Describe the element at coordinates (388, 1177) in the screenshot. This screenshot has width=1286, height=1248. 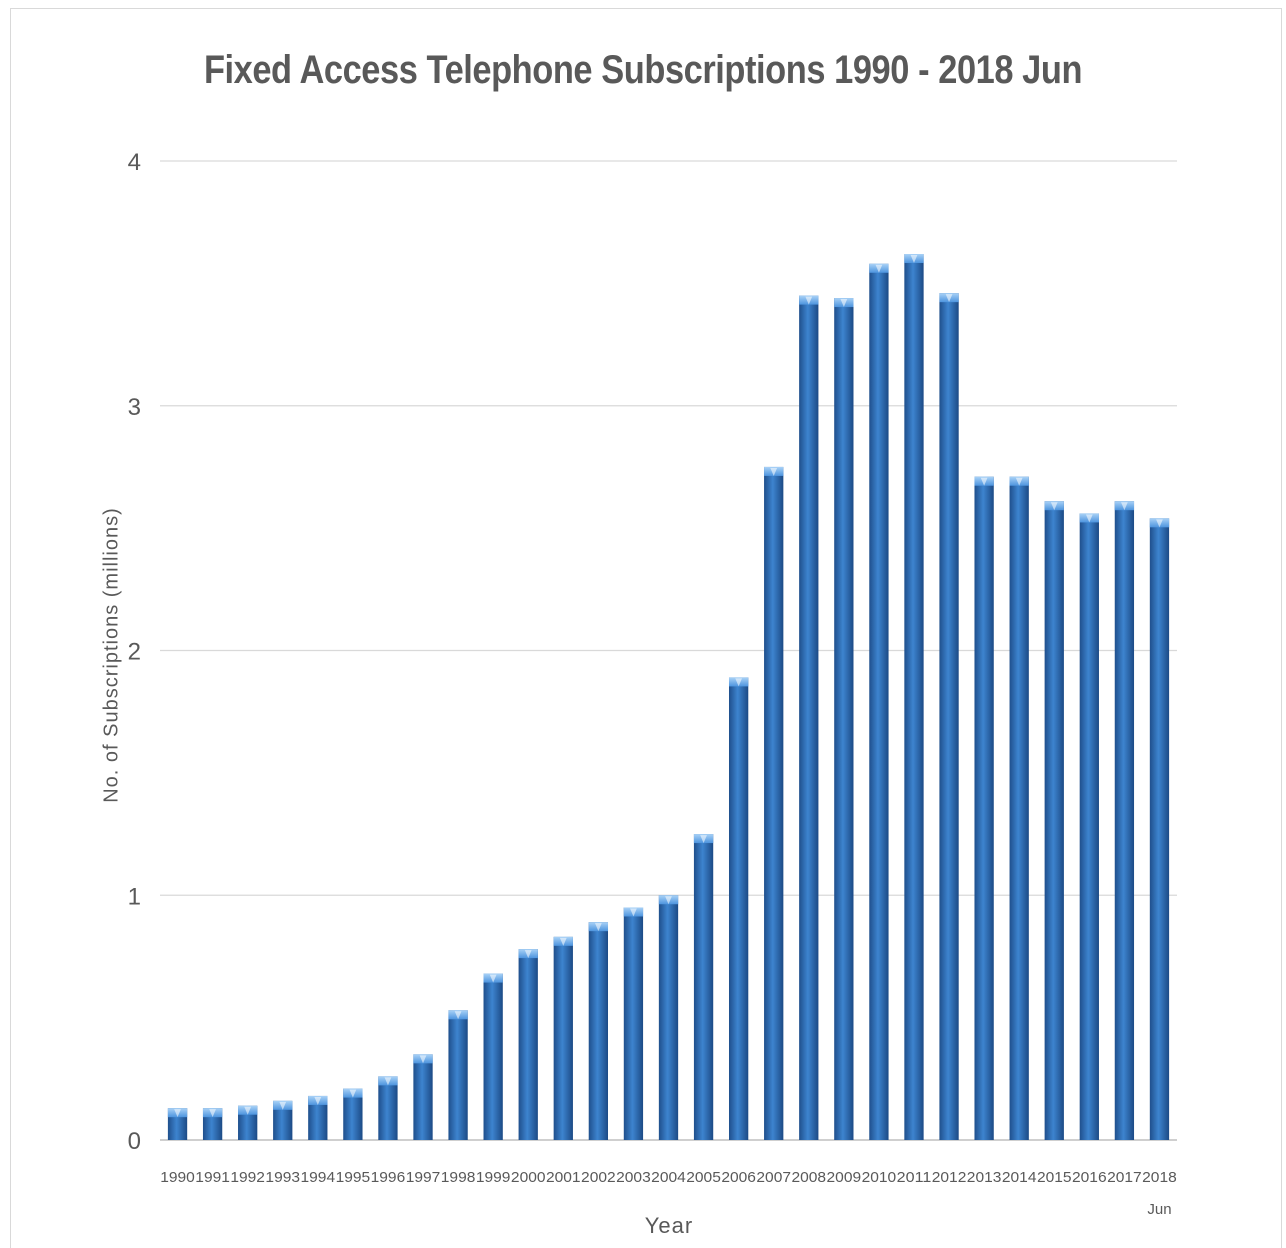
I see `x-tick-label: 1996` at that location.